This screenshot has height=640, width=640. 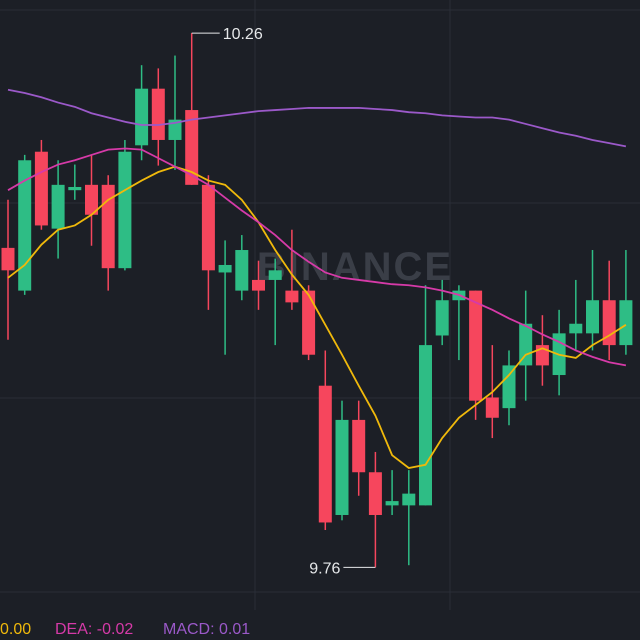 What do you see at coordinates (324, 568) in the screenshot?
I see `min-price-label: 9.76` at bounding box center [324, 568].